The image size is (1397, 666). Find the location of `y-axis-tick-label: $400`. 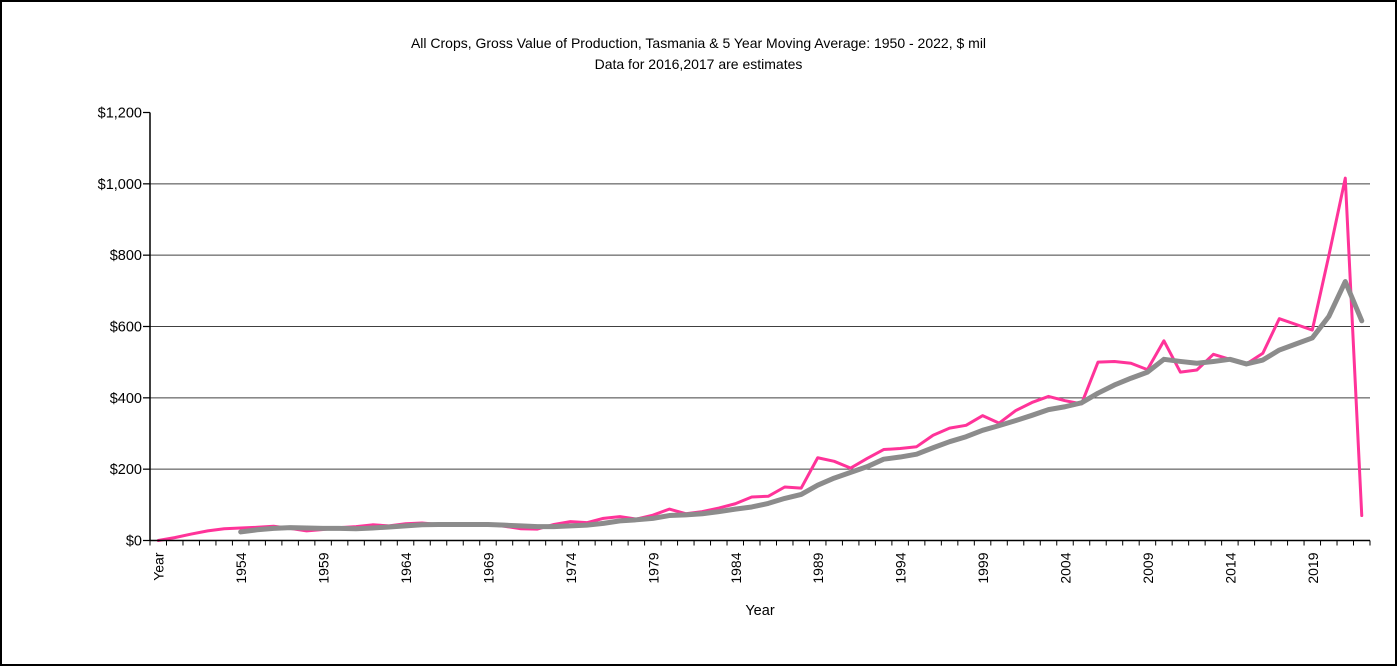

y-axis-tick-label: $400 is located at coordinates (126, 399).